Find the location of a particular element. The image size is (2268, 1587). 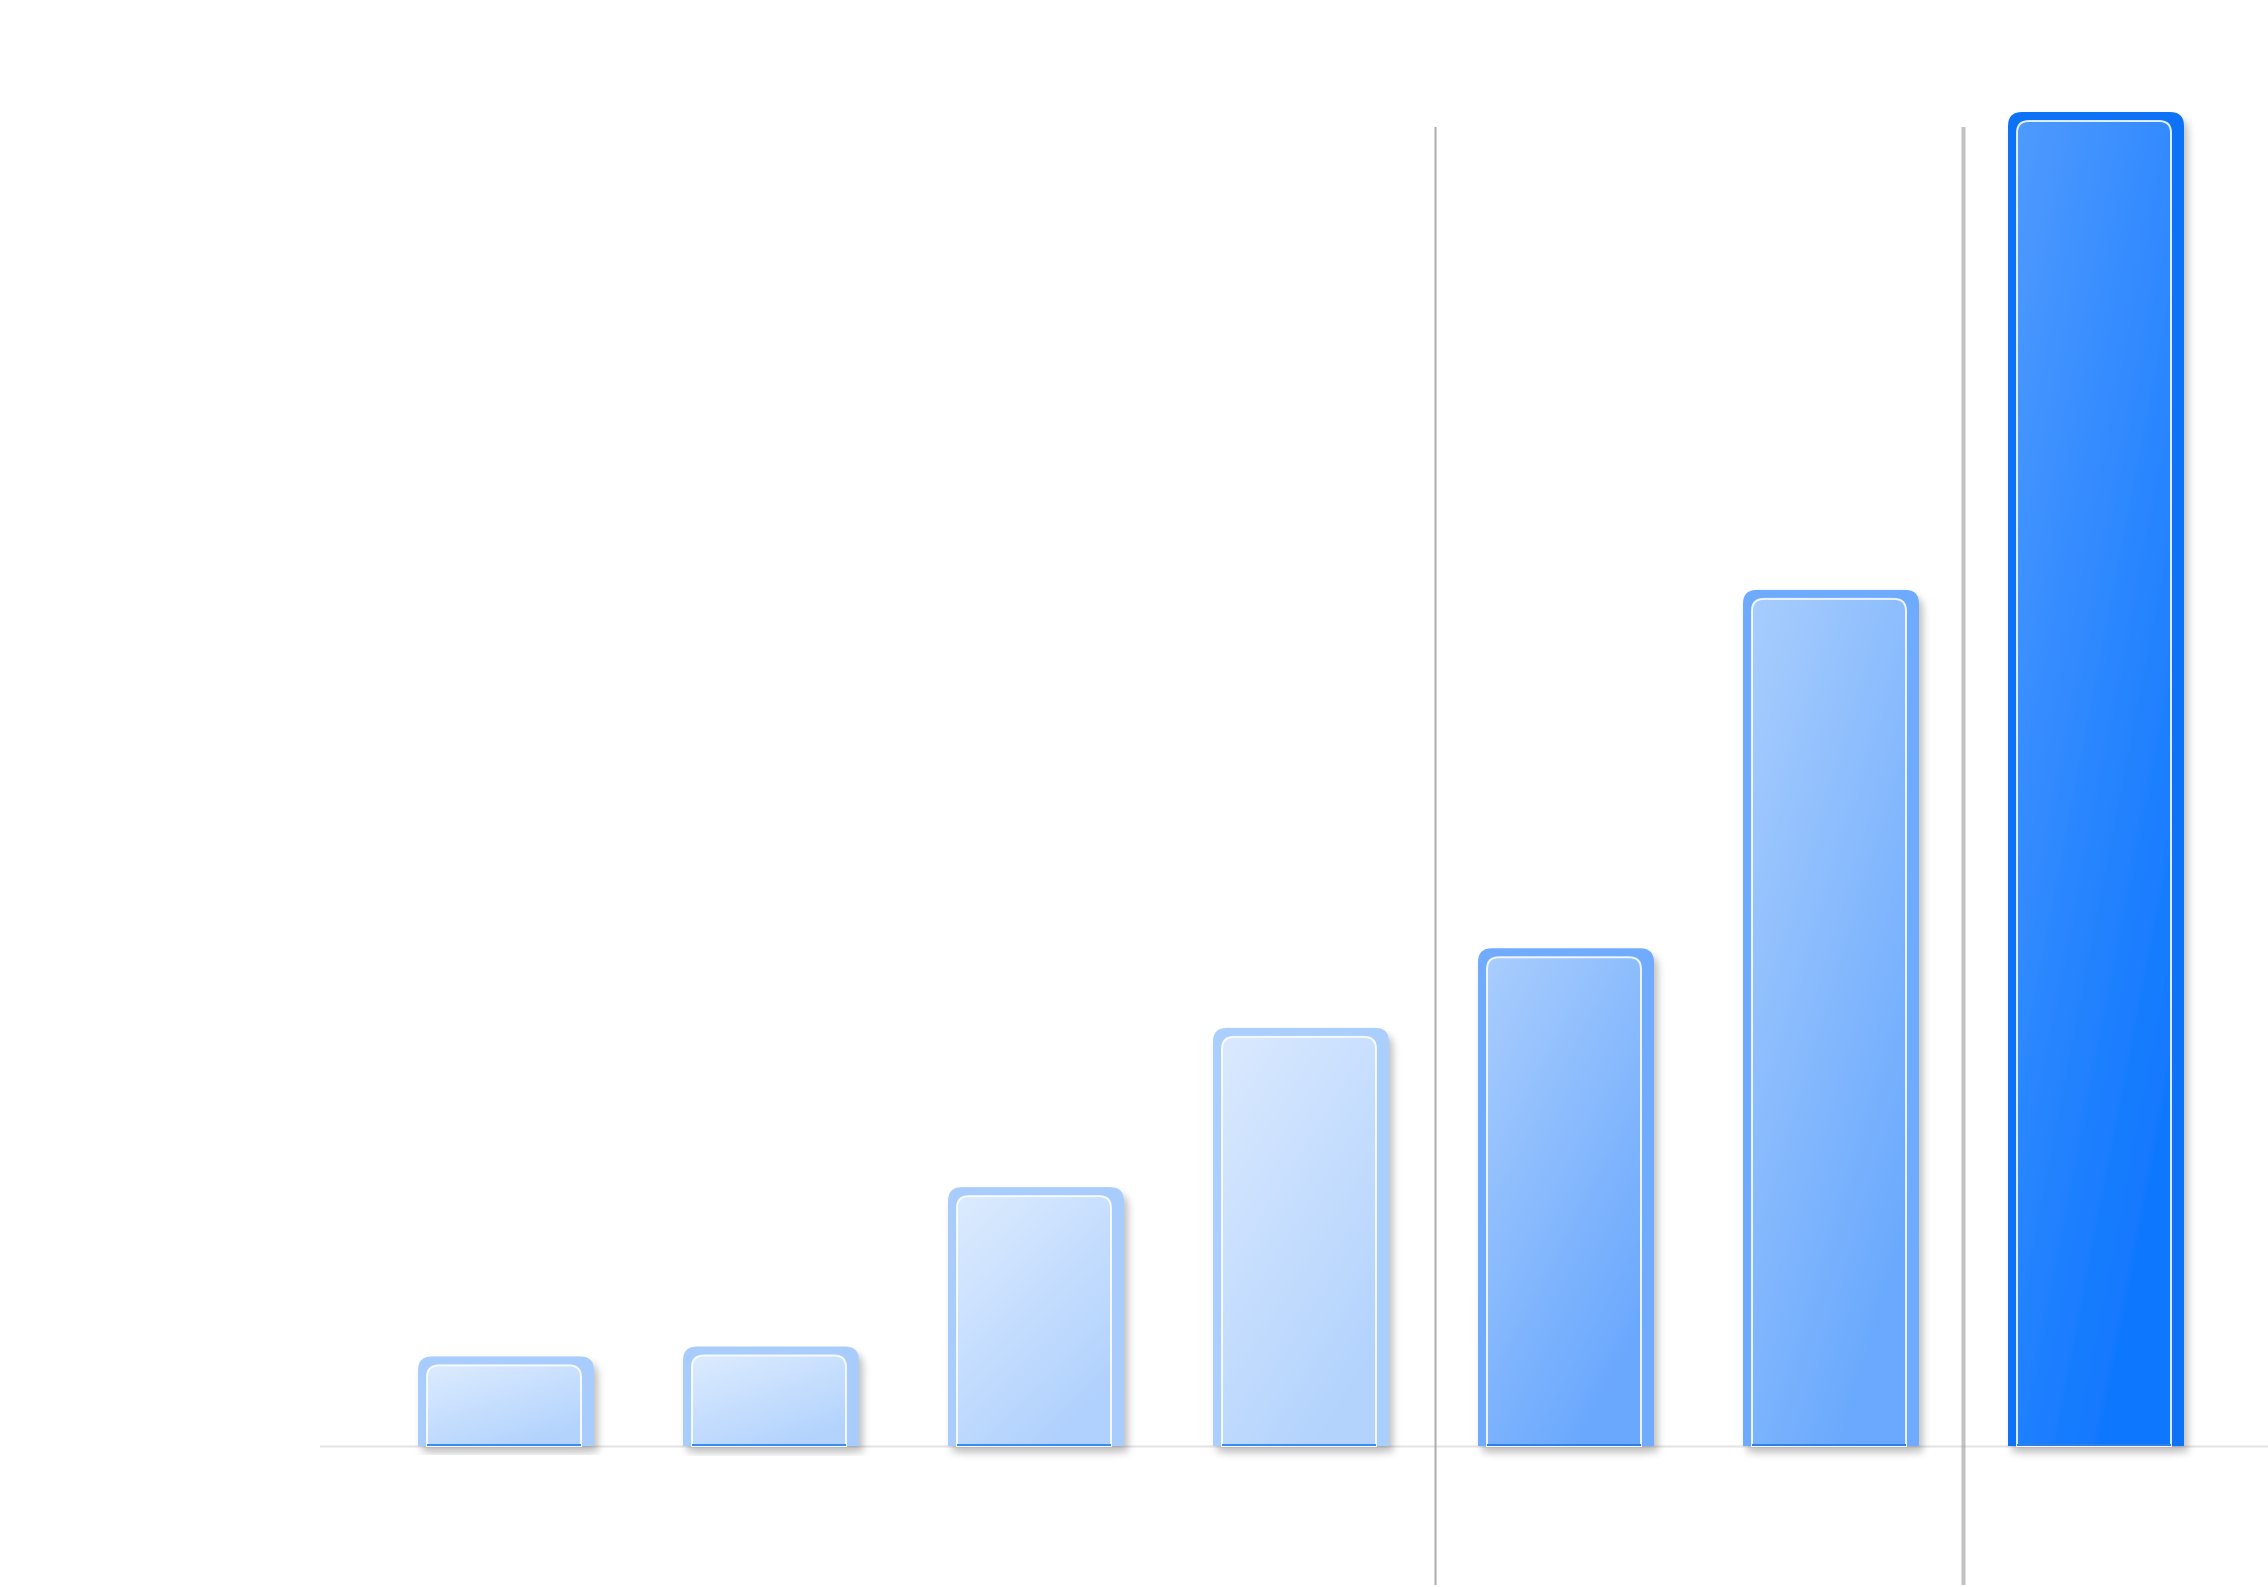

bar-1-face is located at coordinates (504, 1405).